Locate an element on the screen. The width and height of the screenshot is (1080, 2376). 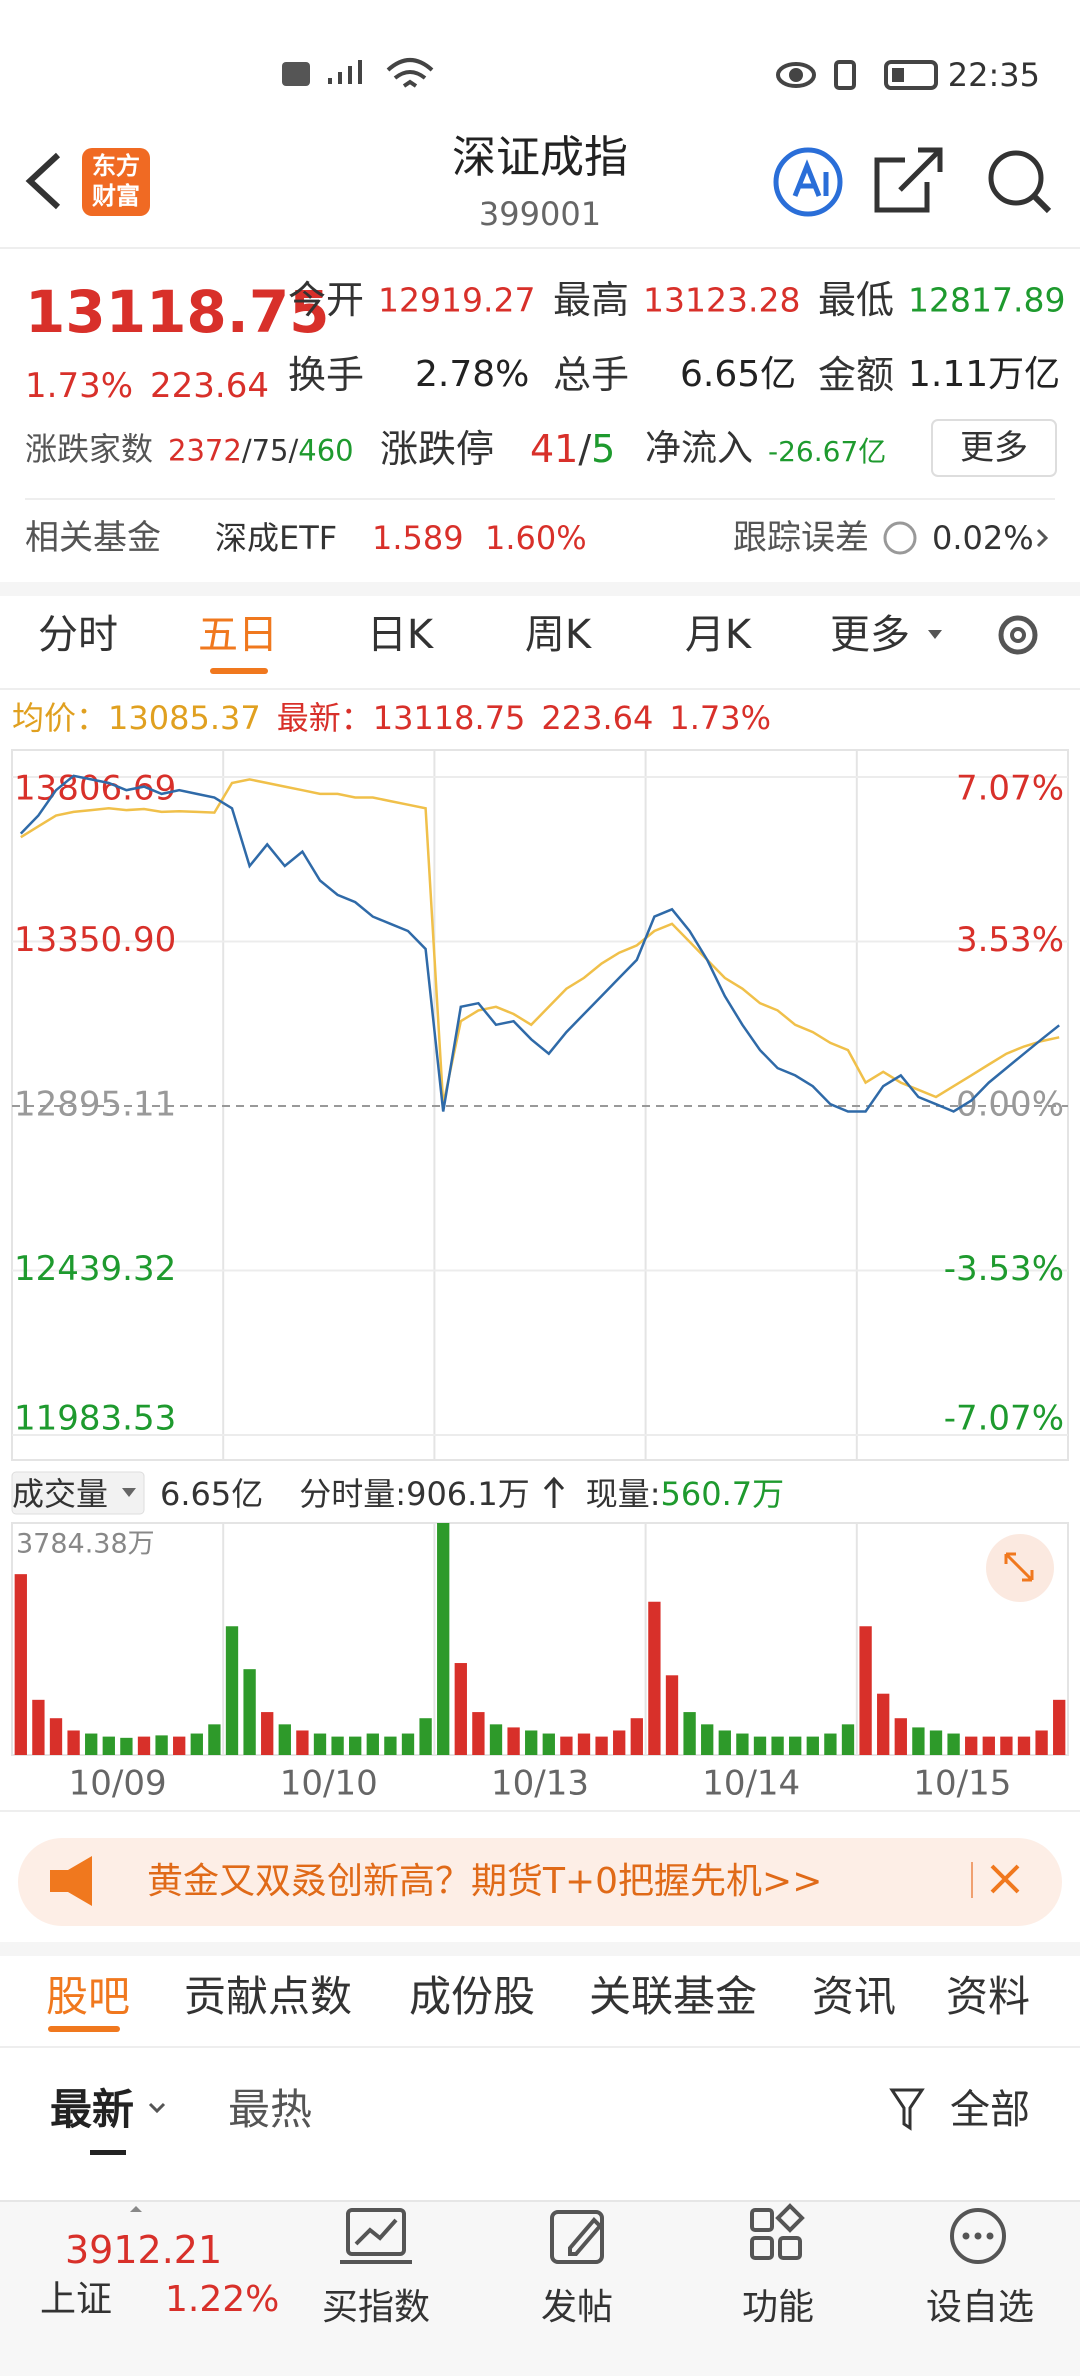
status-icons is located at coordinates (610, 74).